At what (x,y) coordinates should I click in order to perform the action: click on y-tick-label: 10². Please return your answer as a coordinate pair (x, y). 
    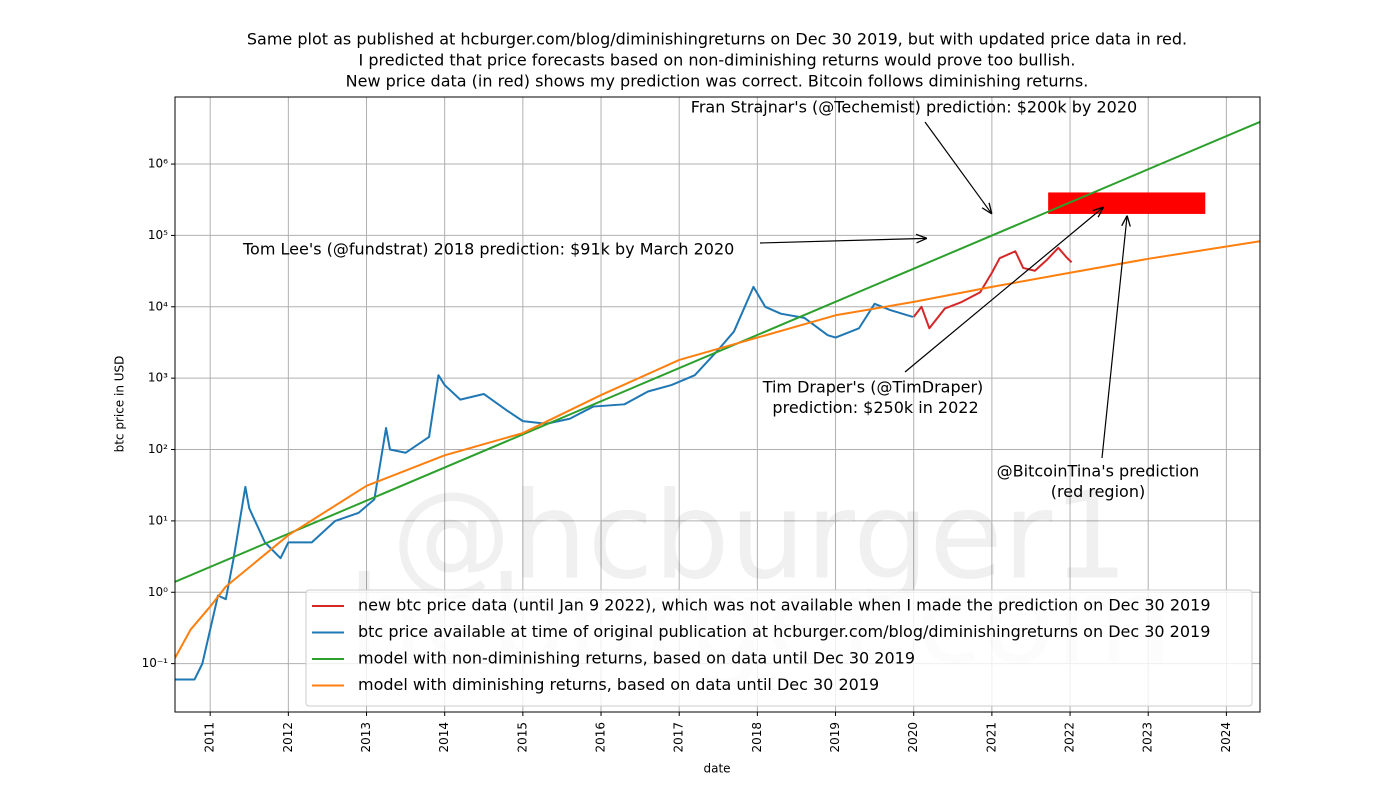
    Looking at the image, I should click on (158, 449).